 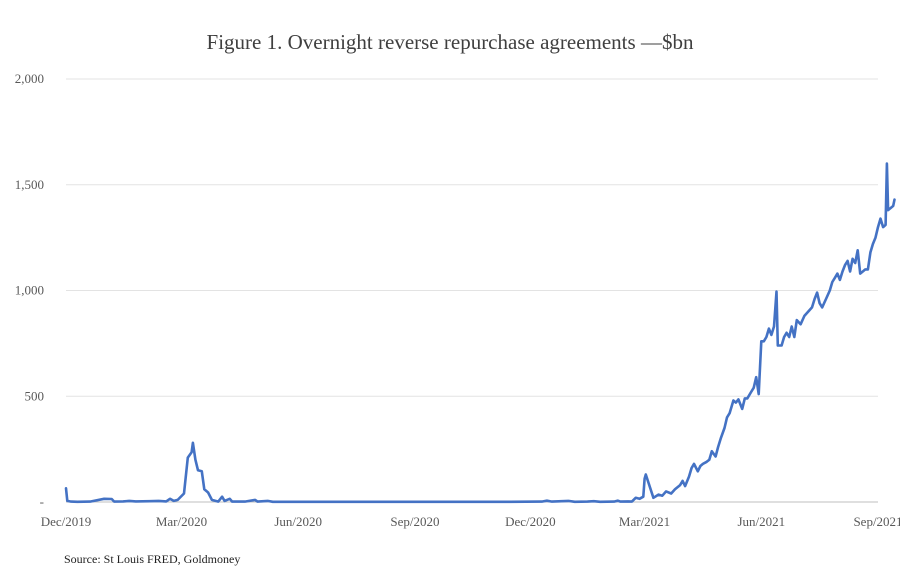 I want to click on x-tick-label: Sep/2021, so click(x=876, y=521).